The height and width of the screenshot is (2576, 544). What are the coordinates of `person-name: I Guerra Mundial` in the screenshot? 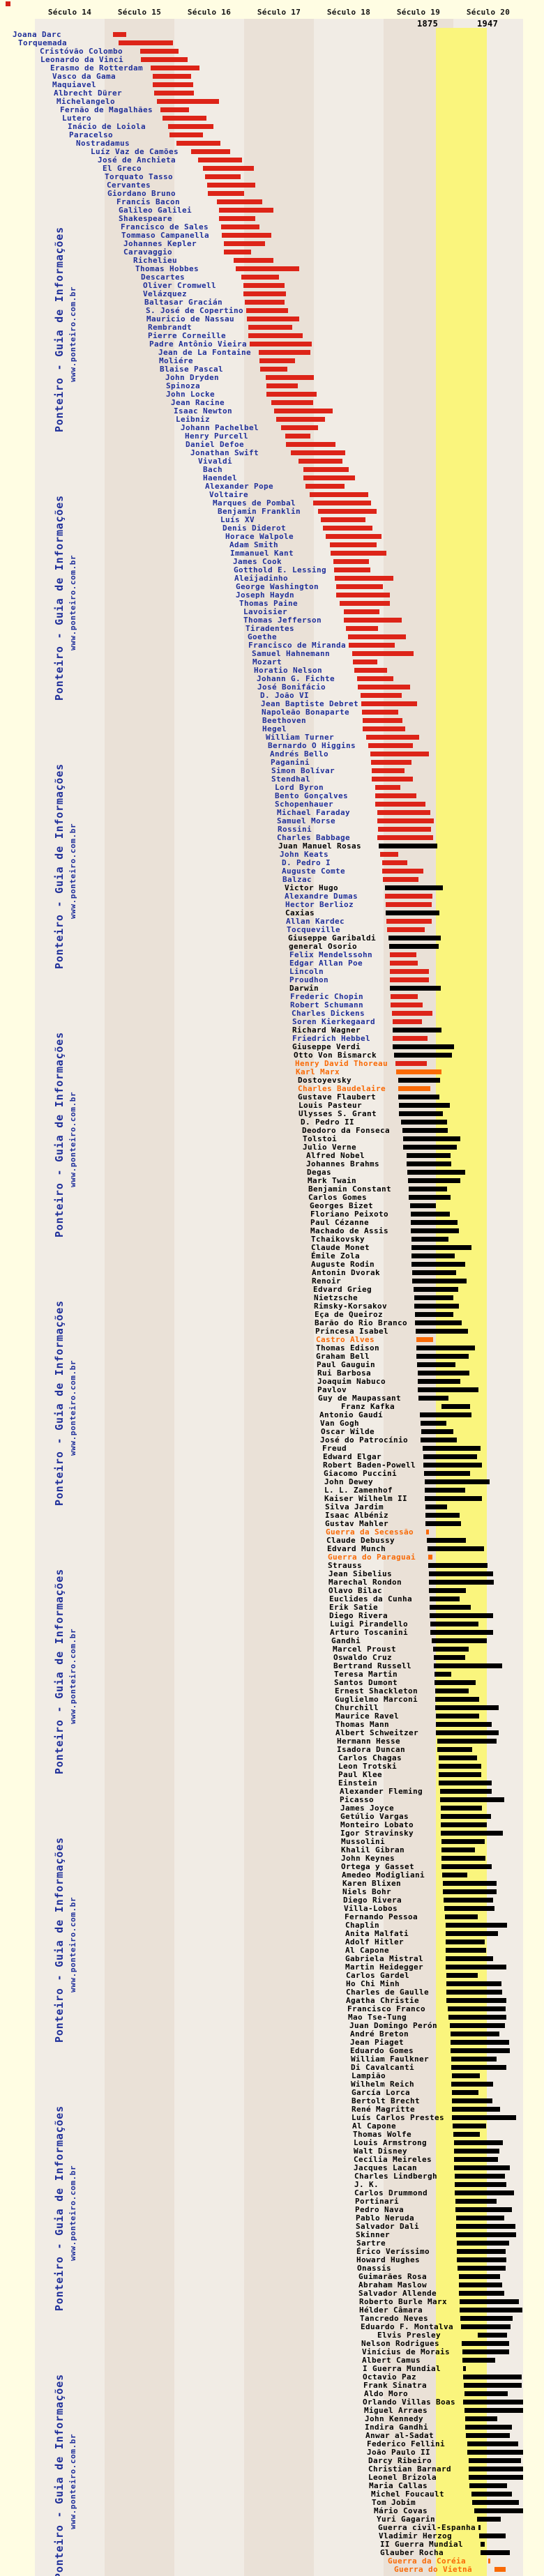 It's located at (402, 2368).